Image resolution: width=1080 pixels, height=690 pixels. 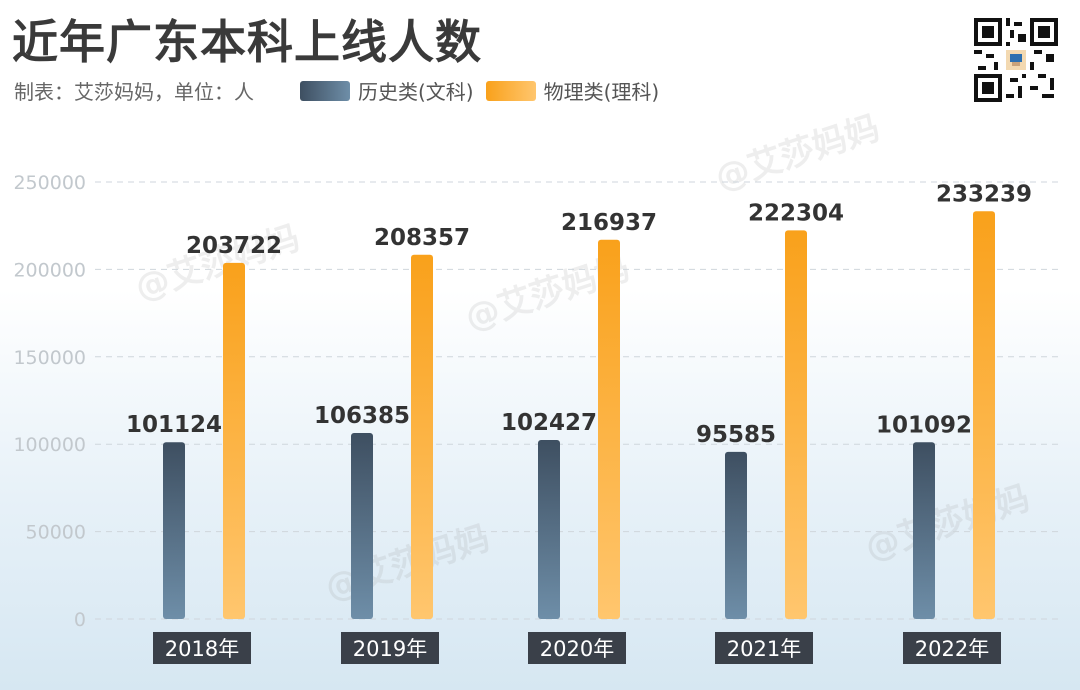 I want to click on x-tick-label: 2022年, so click(x=952, y=648).